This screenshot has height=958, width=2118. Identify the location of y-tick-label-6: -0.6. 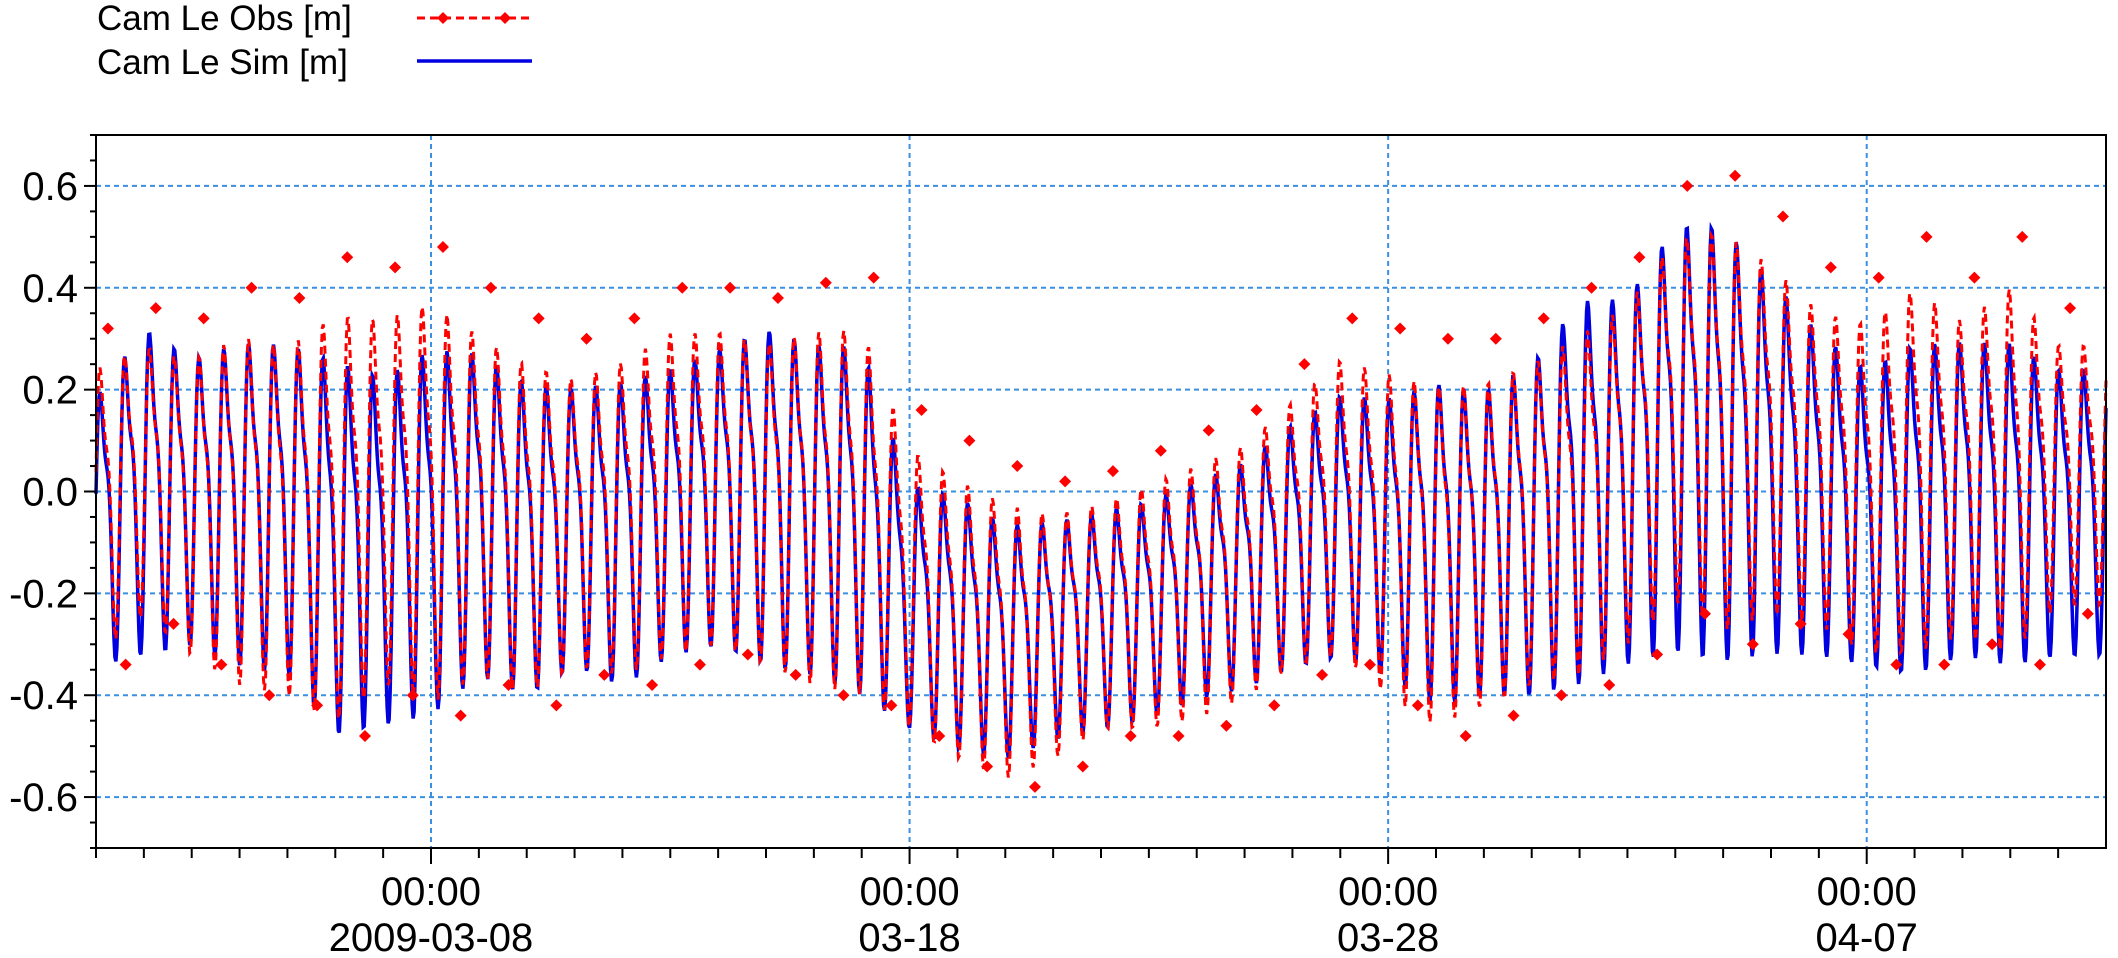
(43, 798).